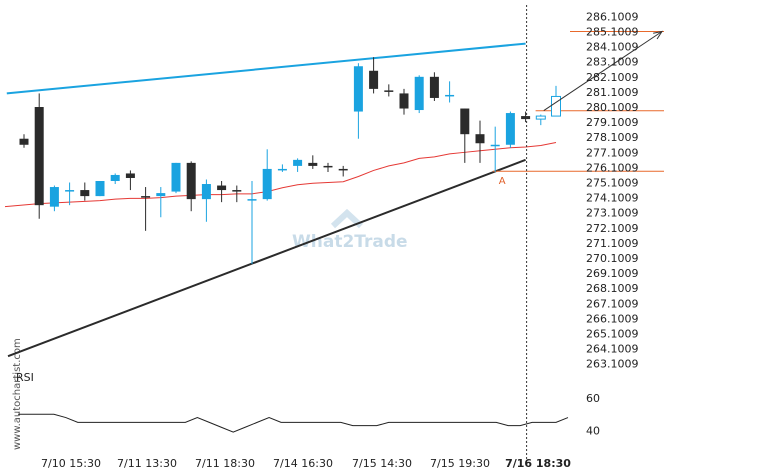 This screenshot has height=475, width=760. What do you see at coordinates (612, 122) in the screenshot?
I see `y-axis-tick-label: 279.1009` at bounding box center [612, 122].